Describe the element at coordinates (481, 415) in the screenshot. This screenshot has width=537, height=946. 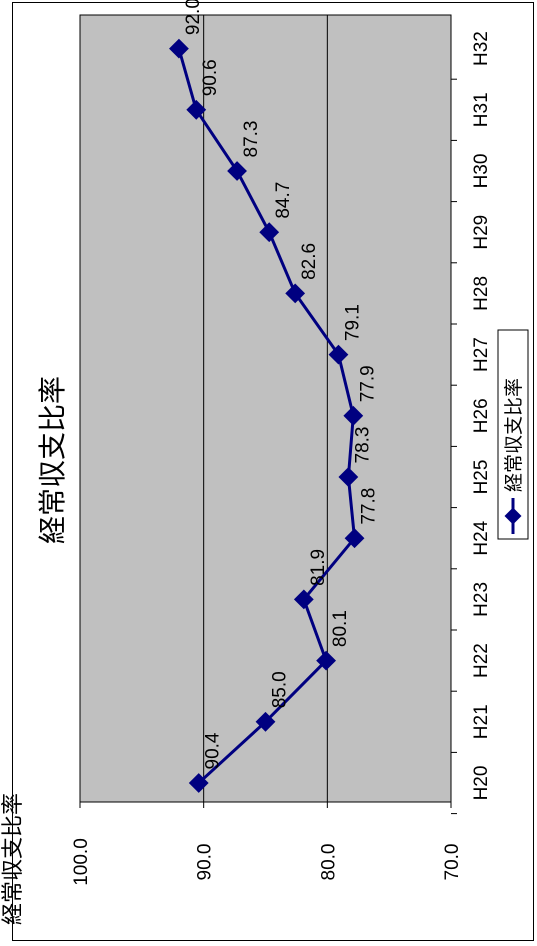
I see `x-tick-label: H26` at that location.